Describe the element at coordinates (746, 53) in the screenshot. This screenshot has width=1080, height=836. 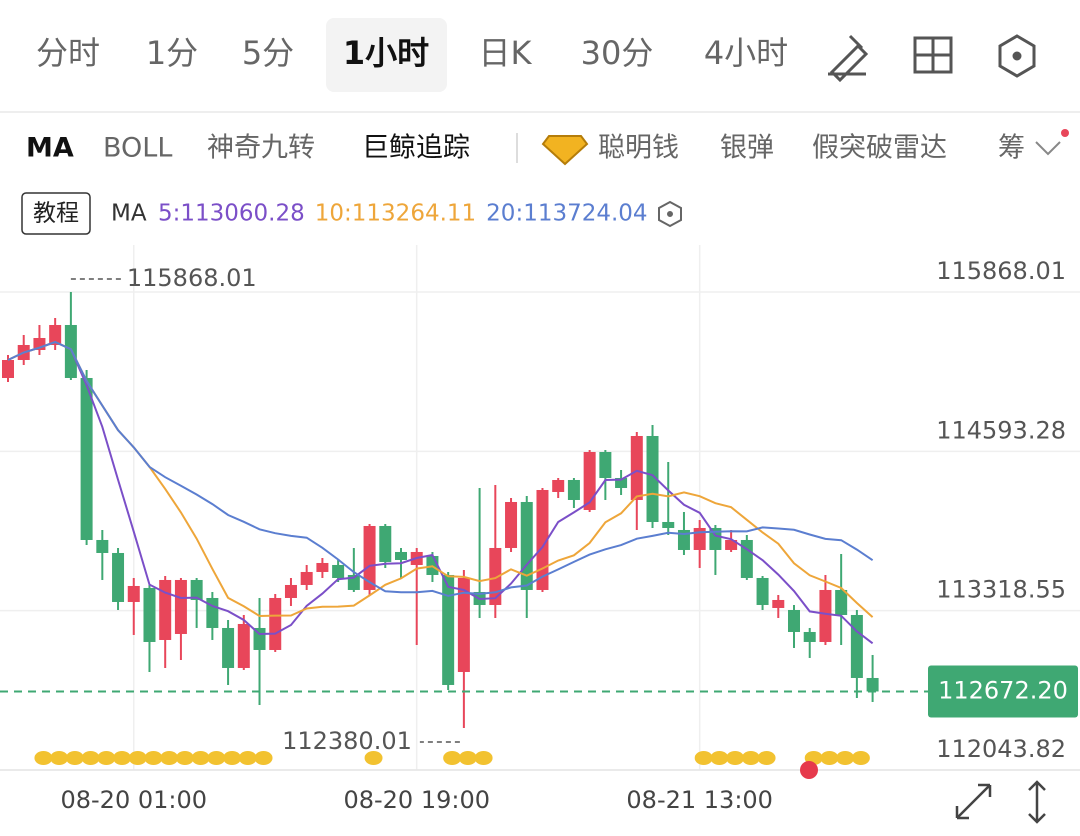
I see `tab: 4小时` at that location.